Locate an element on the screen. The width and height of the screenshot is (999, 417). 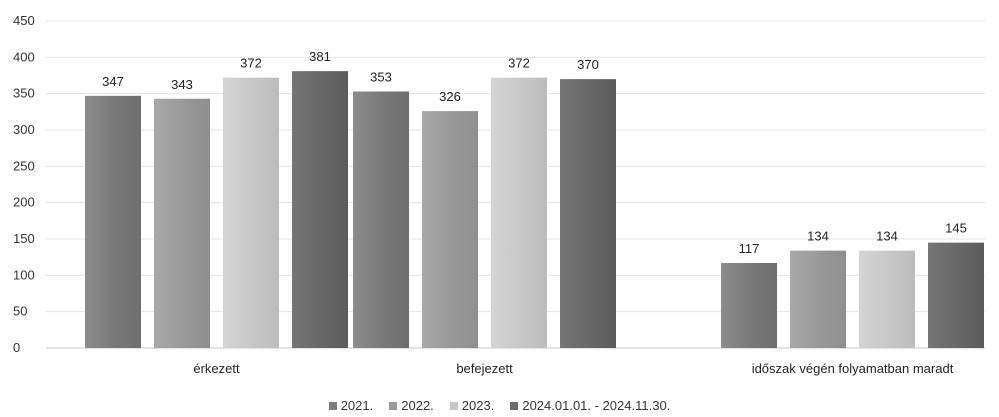
legend: 2021. 2022. 2023. 2024.01.01. - 2024.11.30. is located at coordinates (499, 405).